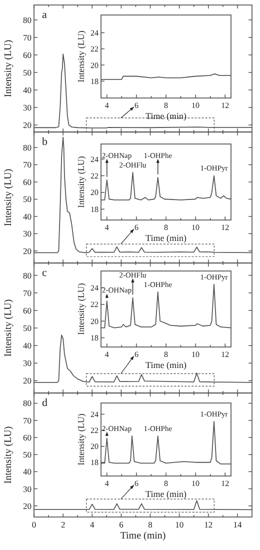  I want to click on chart-title: b, so click(45, 142).